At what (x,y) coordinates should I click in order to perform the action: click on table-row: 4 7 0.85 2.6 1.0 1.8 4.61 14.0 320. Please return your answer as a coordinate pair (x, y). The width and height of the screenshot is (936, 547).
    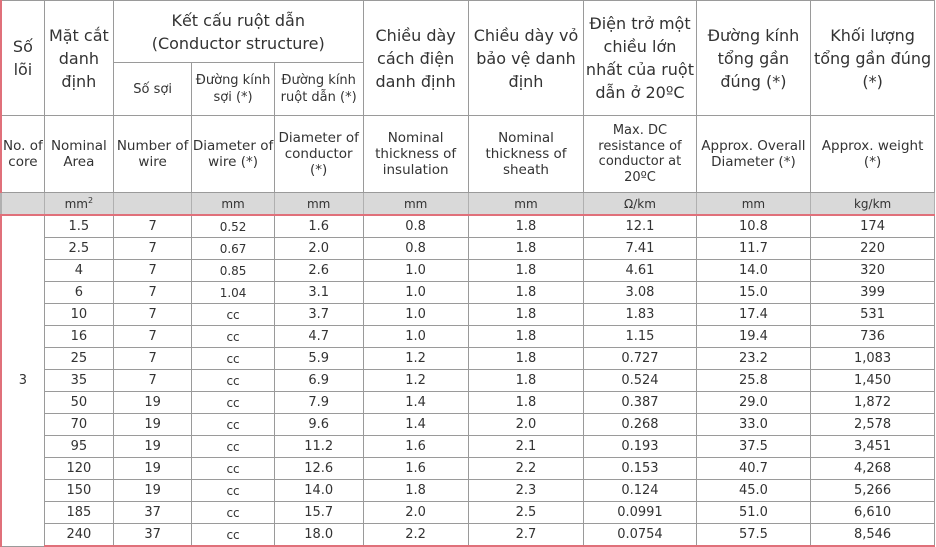
    Looking at the image, I should click on (468, 270).